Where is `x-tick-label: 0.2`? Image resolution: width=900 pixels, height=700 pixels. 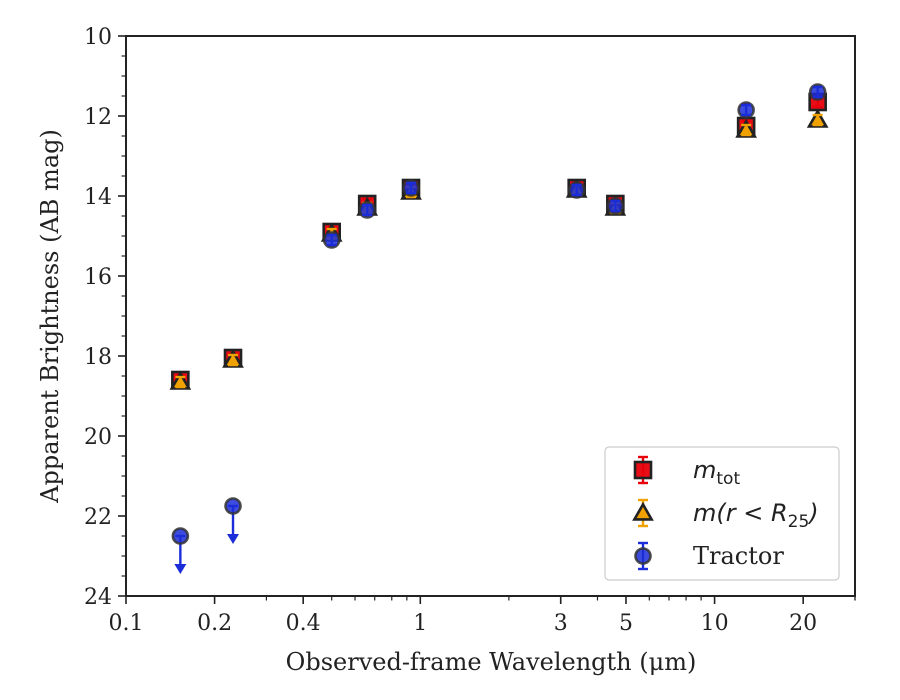 x-tick-label: 0.2 is located at coordinates (214, 623).